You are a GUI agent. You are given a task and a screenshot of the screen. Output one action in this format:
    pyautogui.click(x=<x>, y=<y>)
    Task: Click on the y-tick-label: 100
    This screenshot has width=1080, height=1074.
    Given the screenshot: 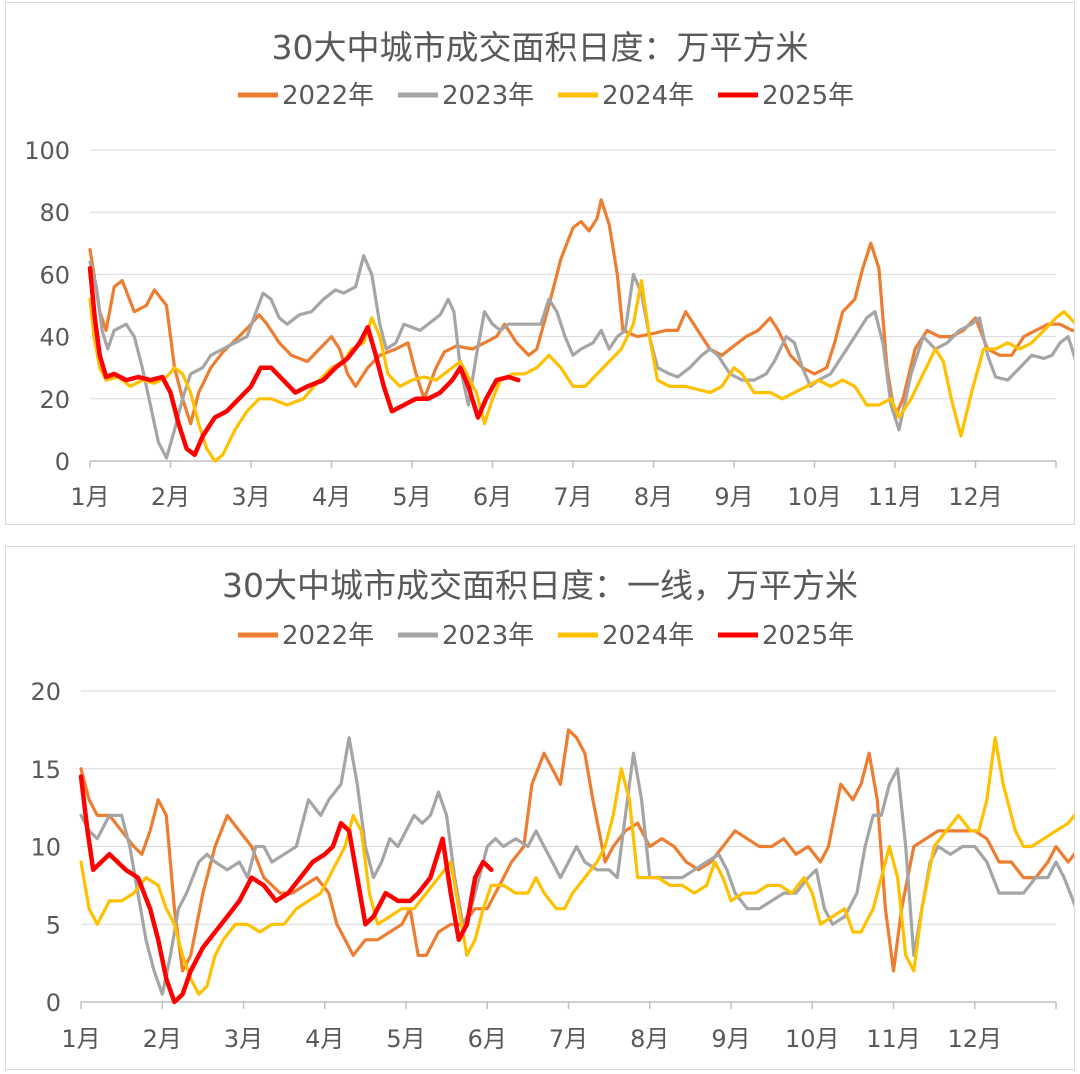 What is the action you would take?
    pyautogui.click(x=47, y=151)
    